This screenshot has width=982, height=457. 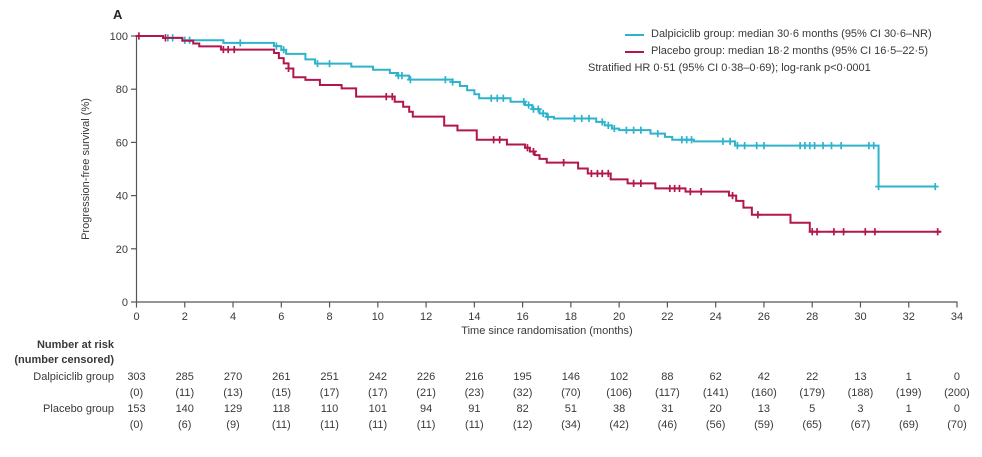 I want to click on y-tick-label: 100, so click(x=119, y=37).